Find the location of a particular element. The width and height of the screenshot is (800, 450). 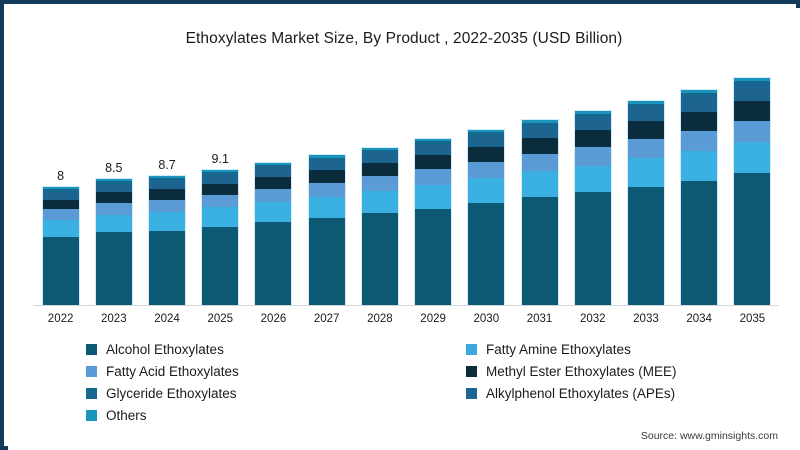

legend-item: Fatty Acid Ethoxylates is located at coordinates (162, 371).